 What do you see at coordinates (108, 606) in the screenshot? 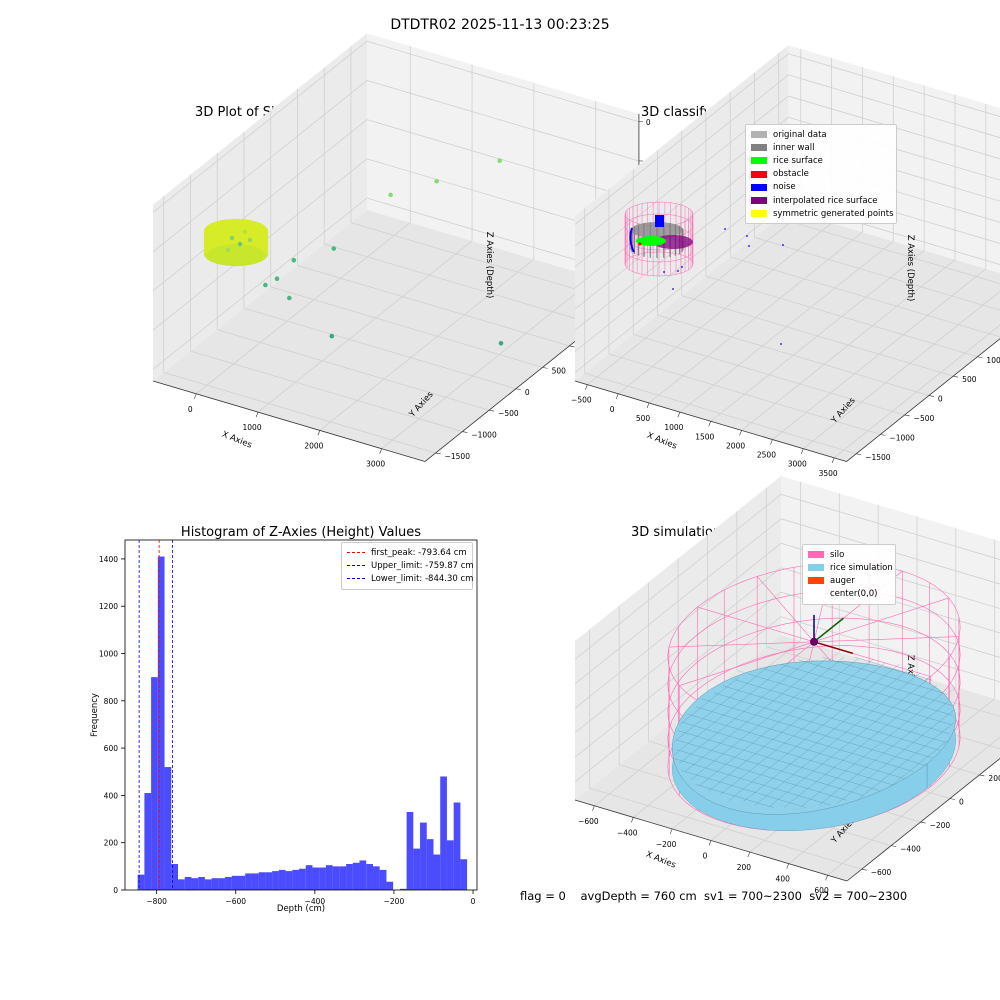
I see `histogram-y-tick-label: 1200` at bounding box center [108, 606].